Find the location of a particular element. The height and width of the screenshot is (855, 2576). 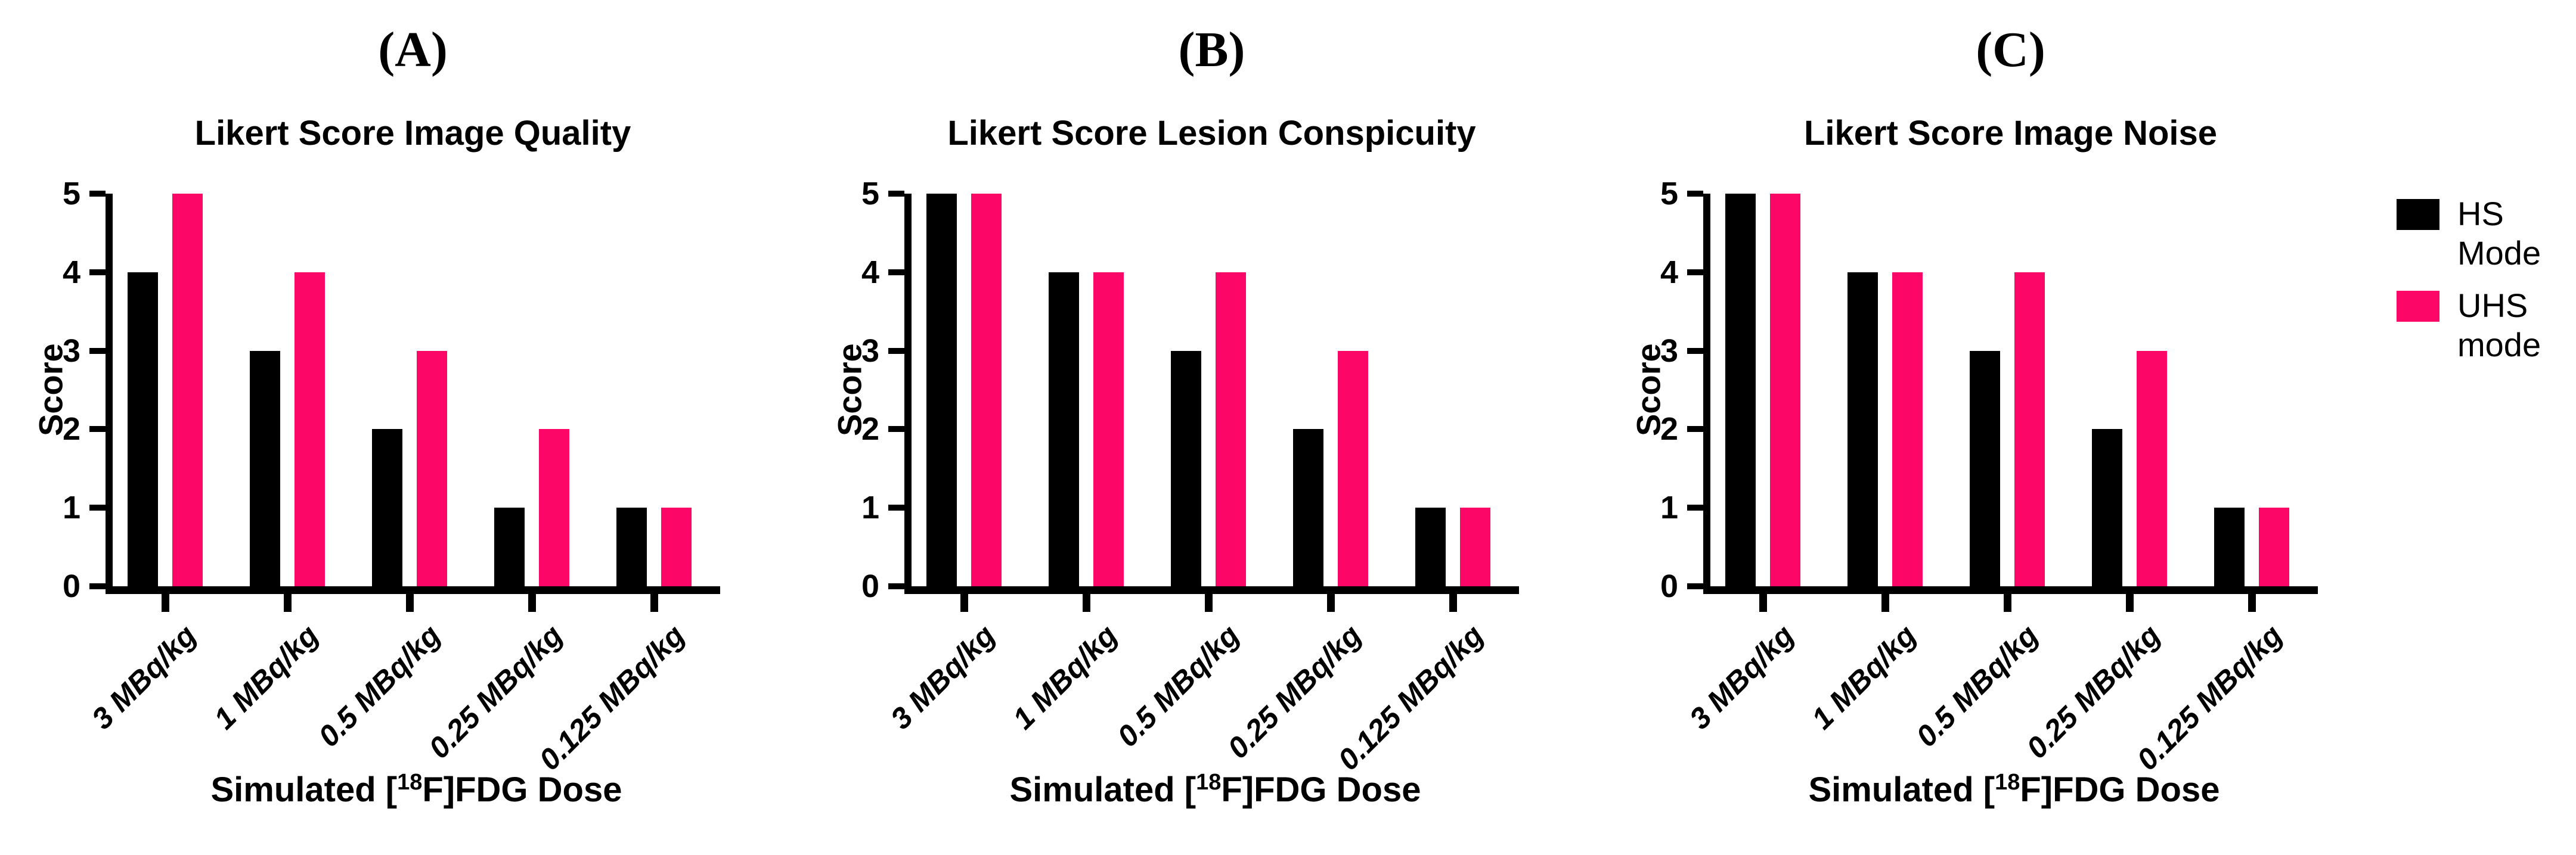

chart-c-title: Likert Score Image Noise is located at coordinates (2010, 133).